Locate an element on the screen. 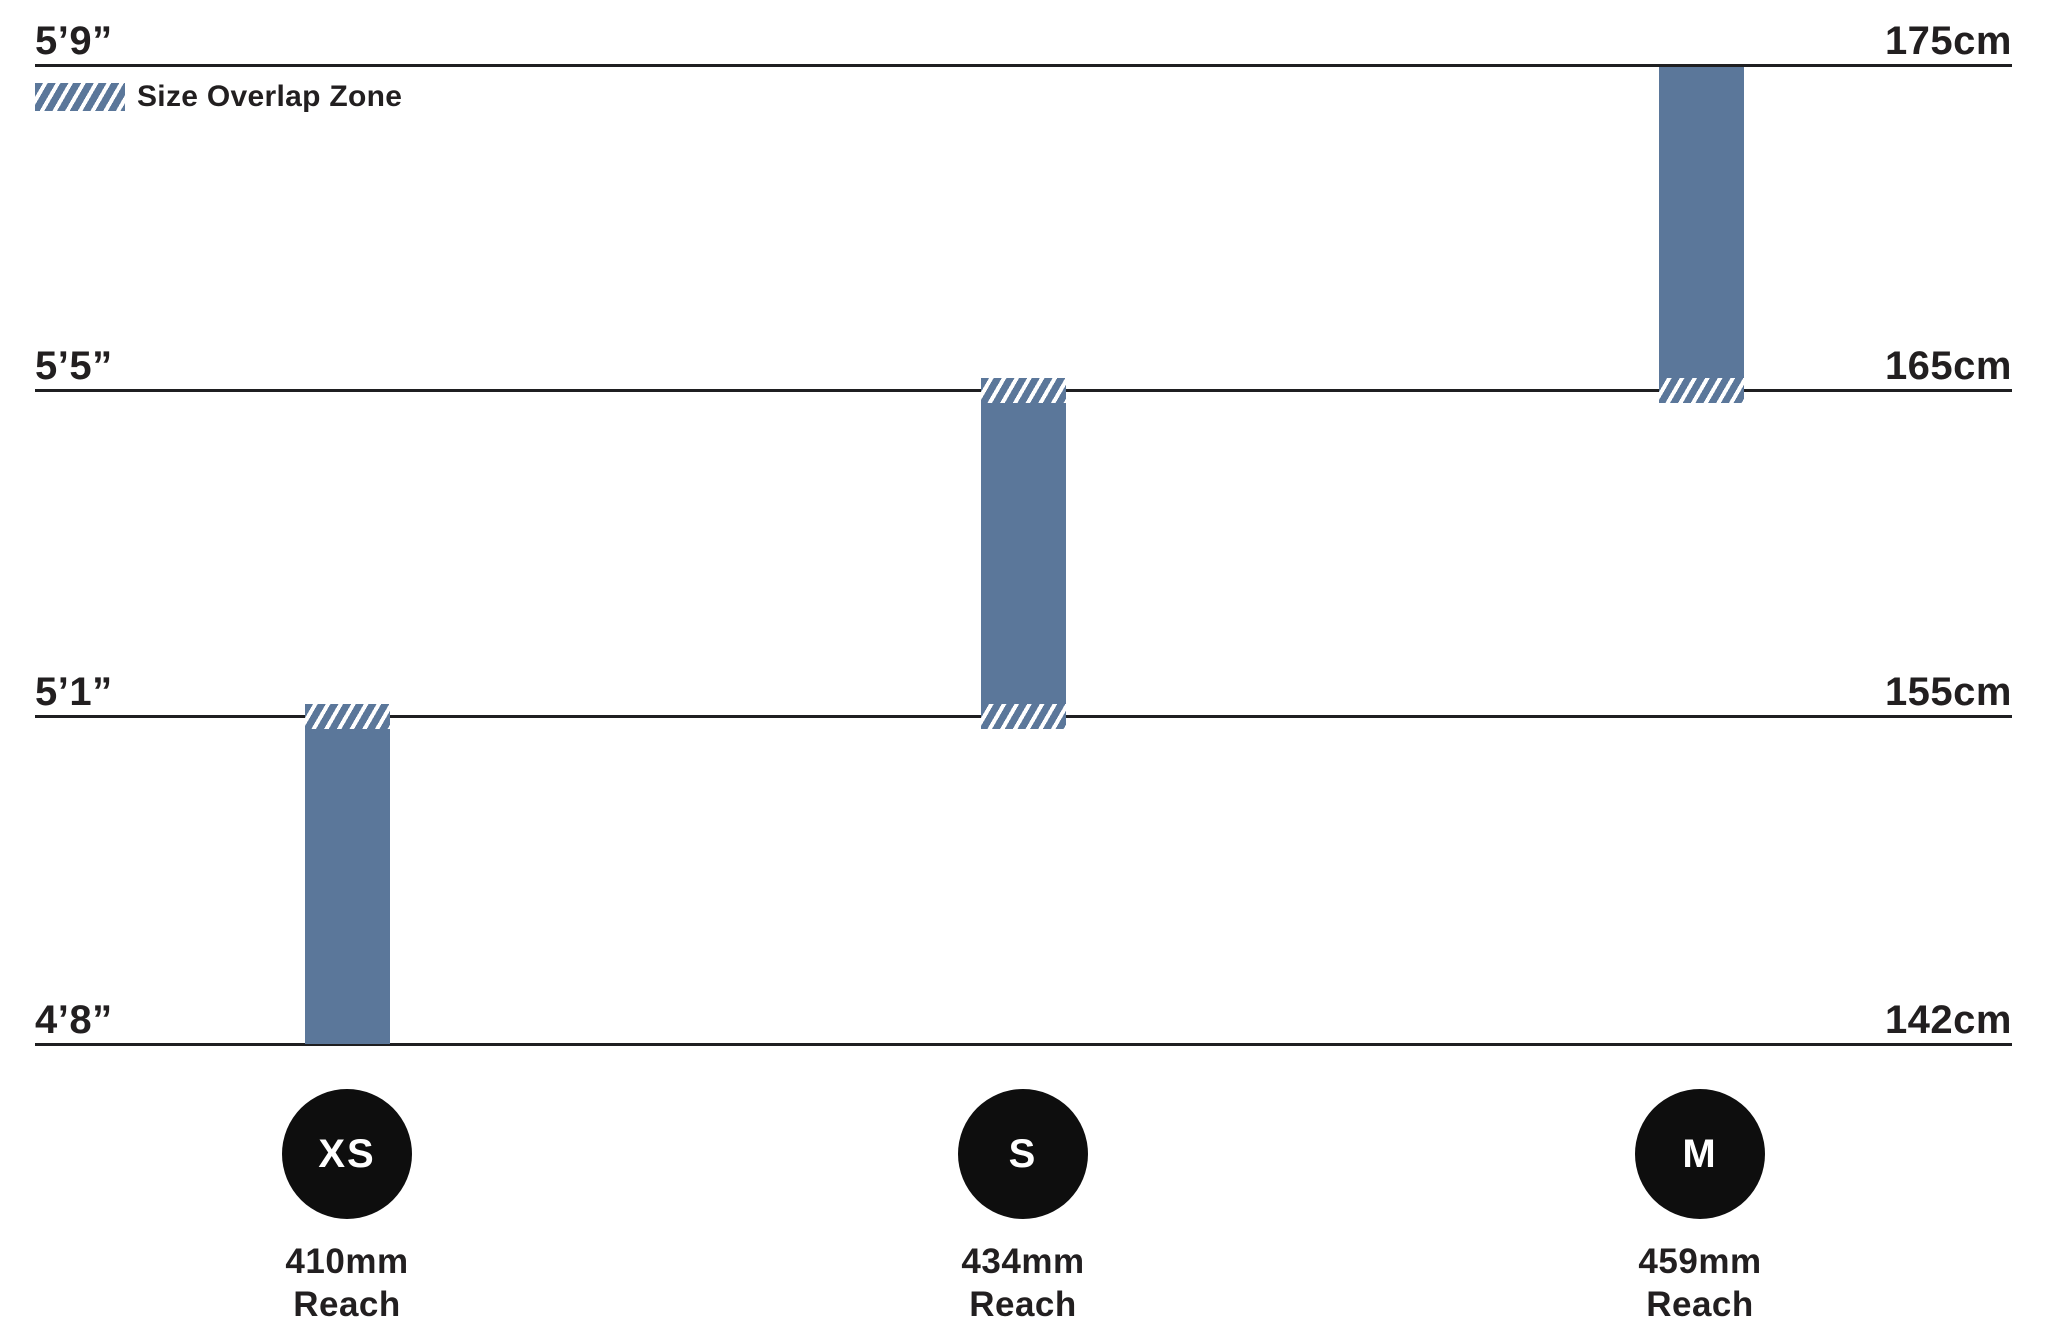 The width and height of the screenshot is (2048, 1336). height-label-metric-175cm: 175cm is located at coordinates (1948, 41).